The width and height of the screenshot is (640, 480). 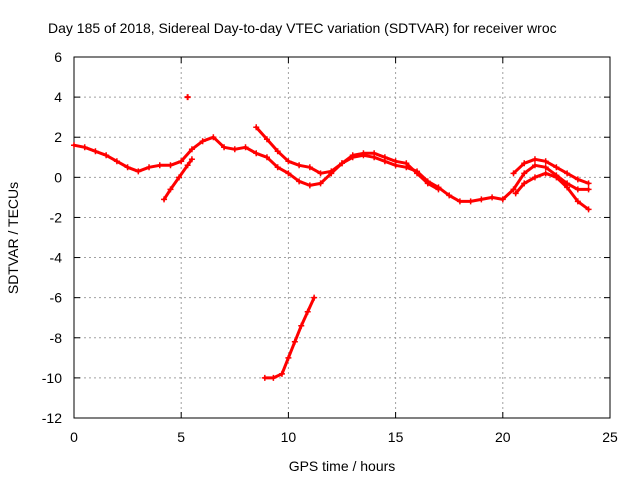 I want to click on y-tick-label: 0, so click(x=58, y=177).